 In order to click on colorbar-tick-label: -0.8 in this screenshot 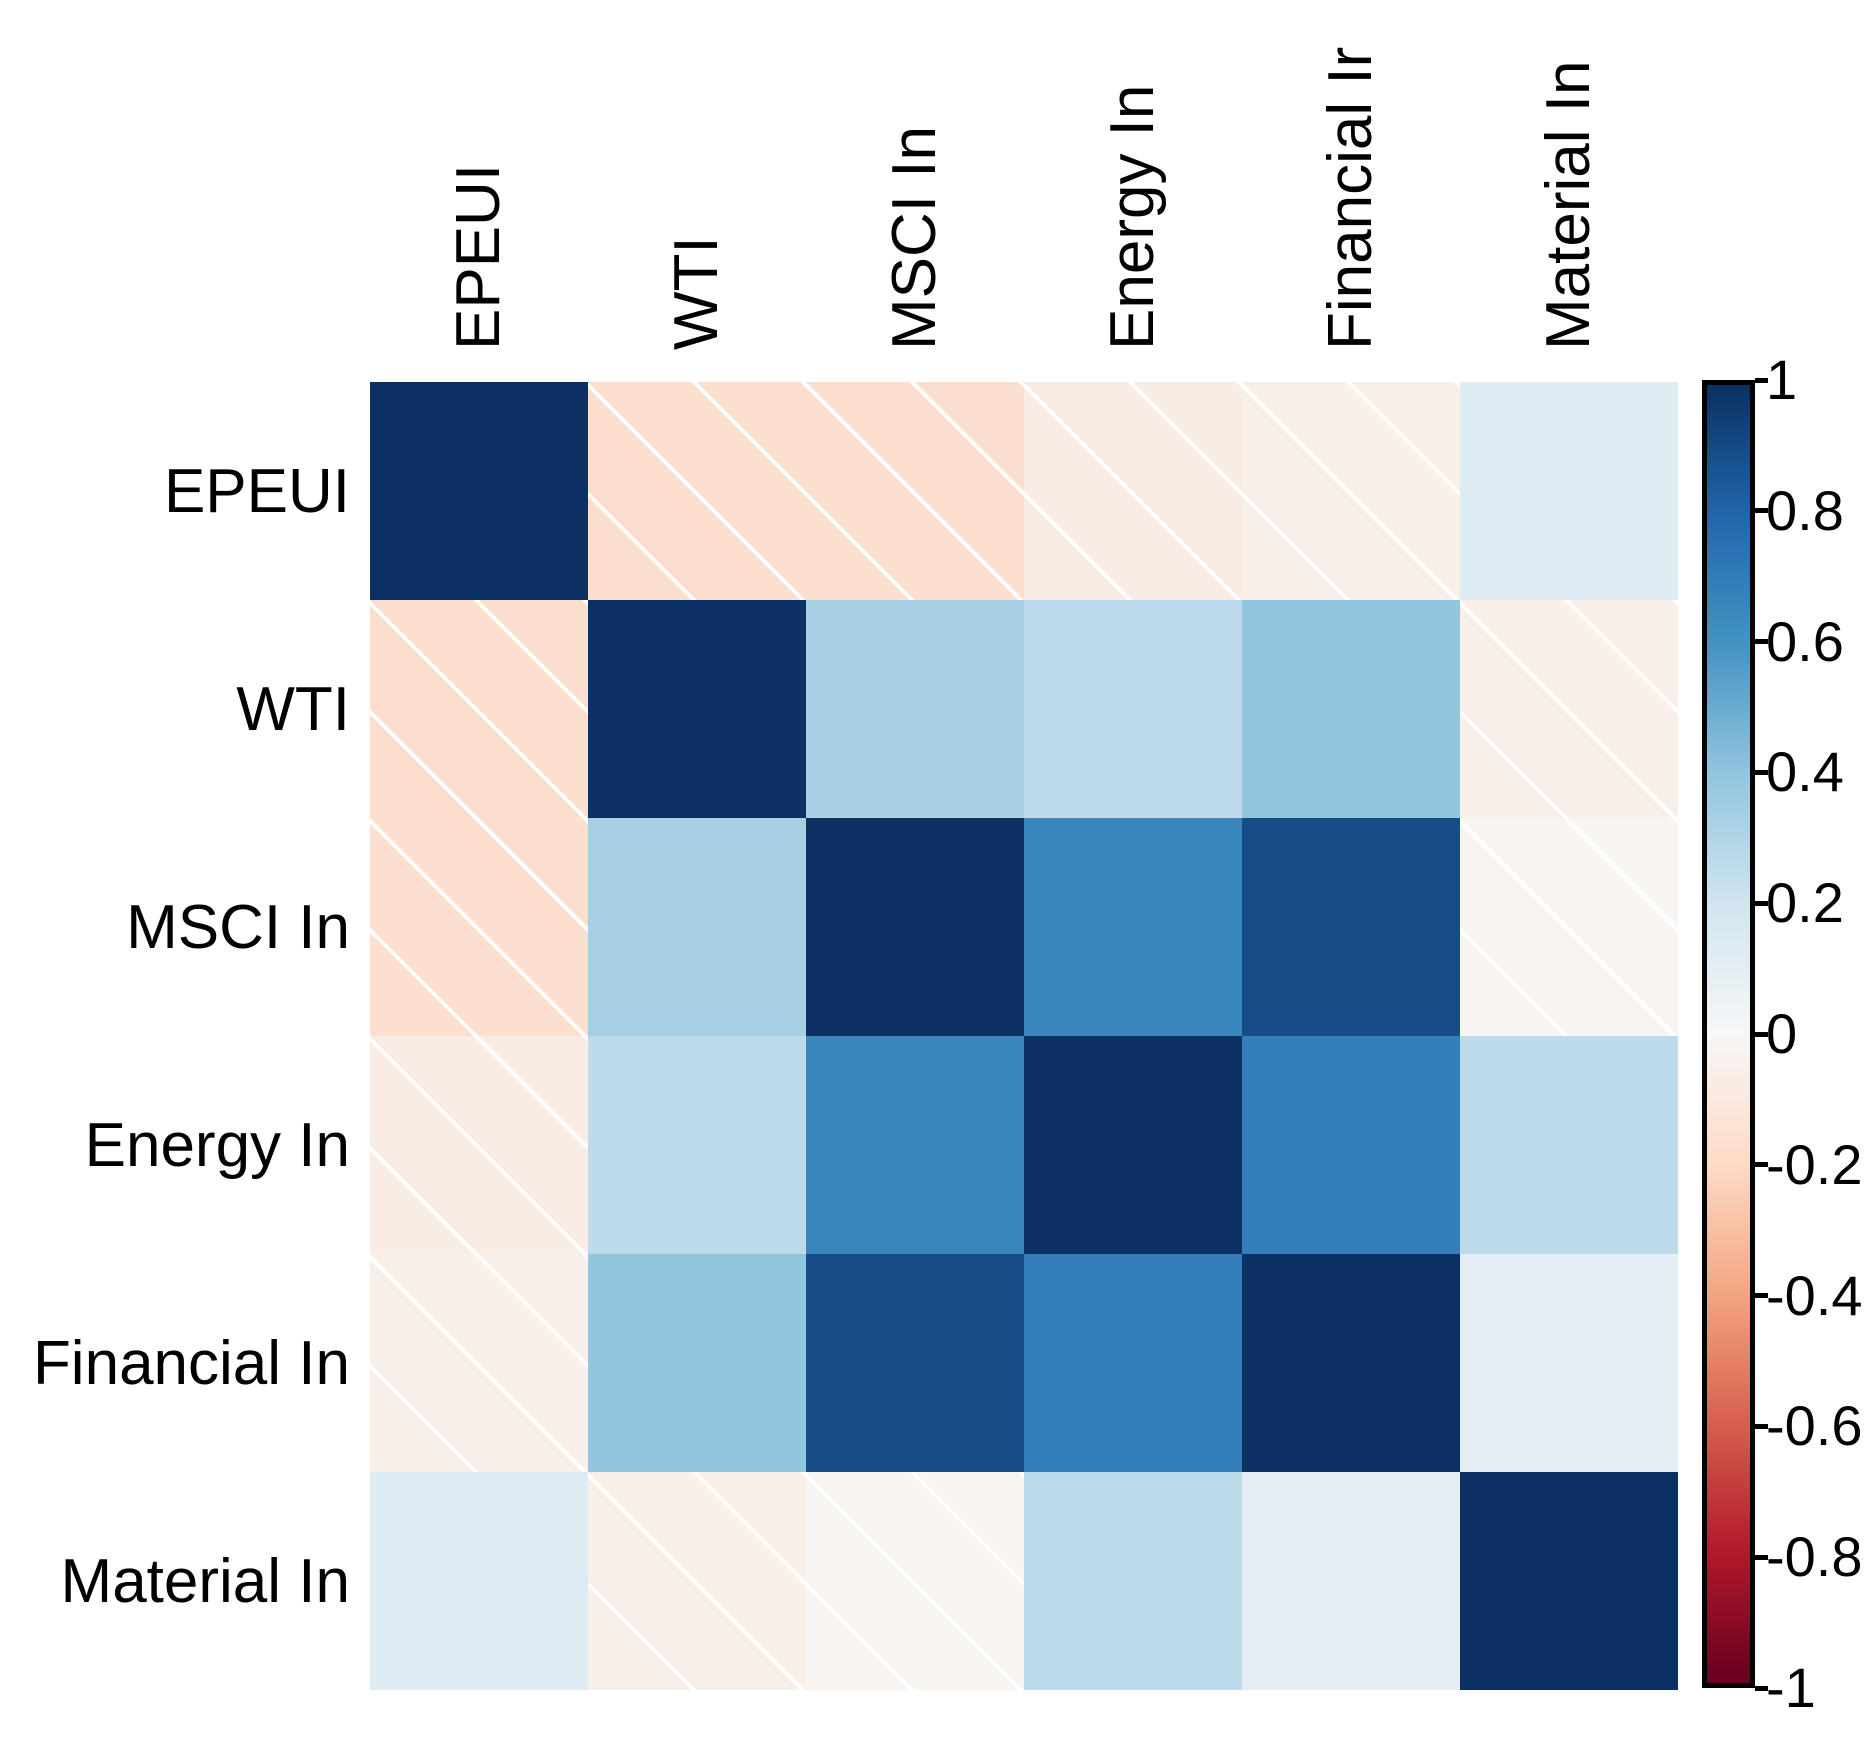, I will do `click(1814, 1557)`.